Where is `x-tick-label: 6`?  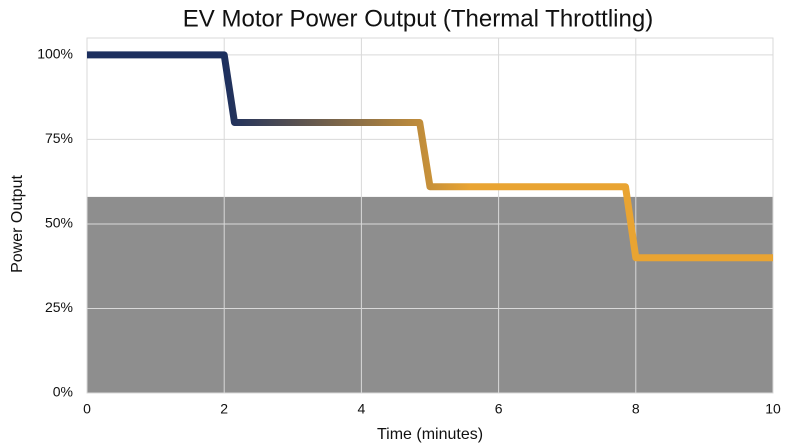 x-tick-label: 6 is located at coordinates (499, 409).